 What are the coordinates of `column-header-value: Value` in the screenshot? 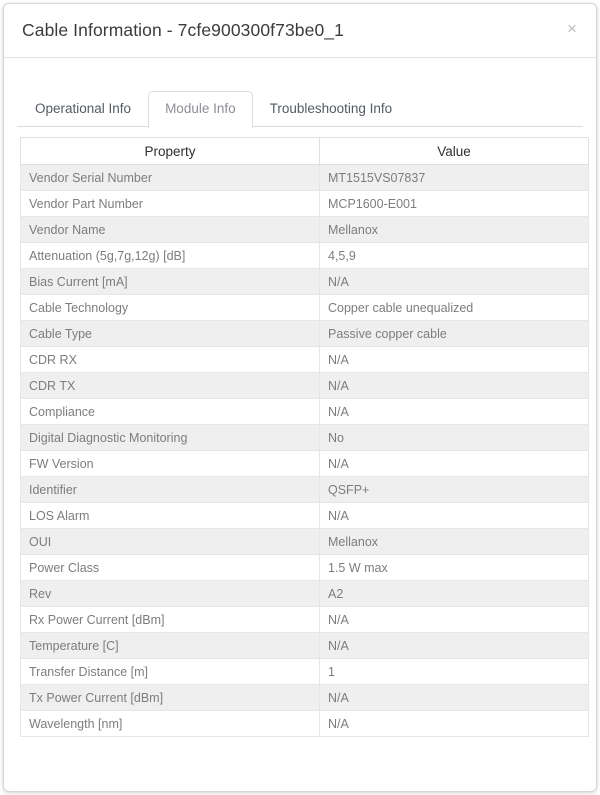 It's located at (454, 151).